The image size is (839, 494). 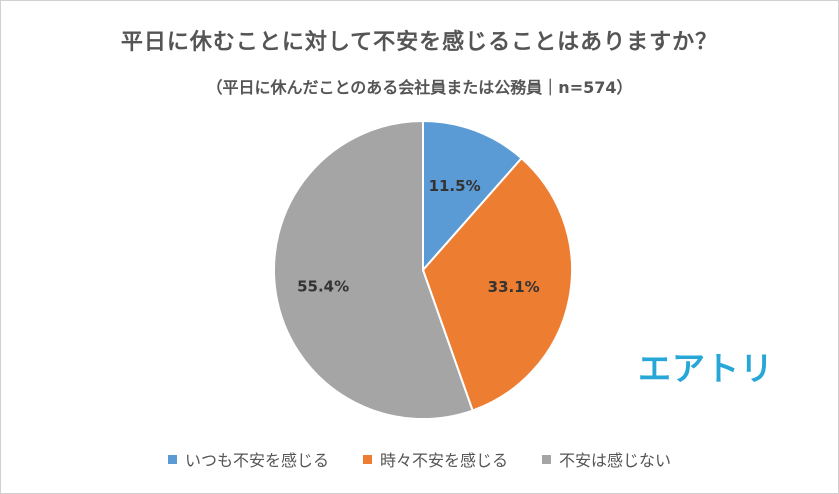 I want to click on legend-item-sometimes-anxious: 時々不安を感じる, so click(x=435, y=459).